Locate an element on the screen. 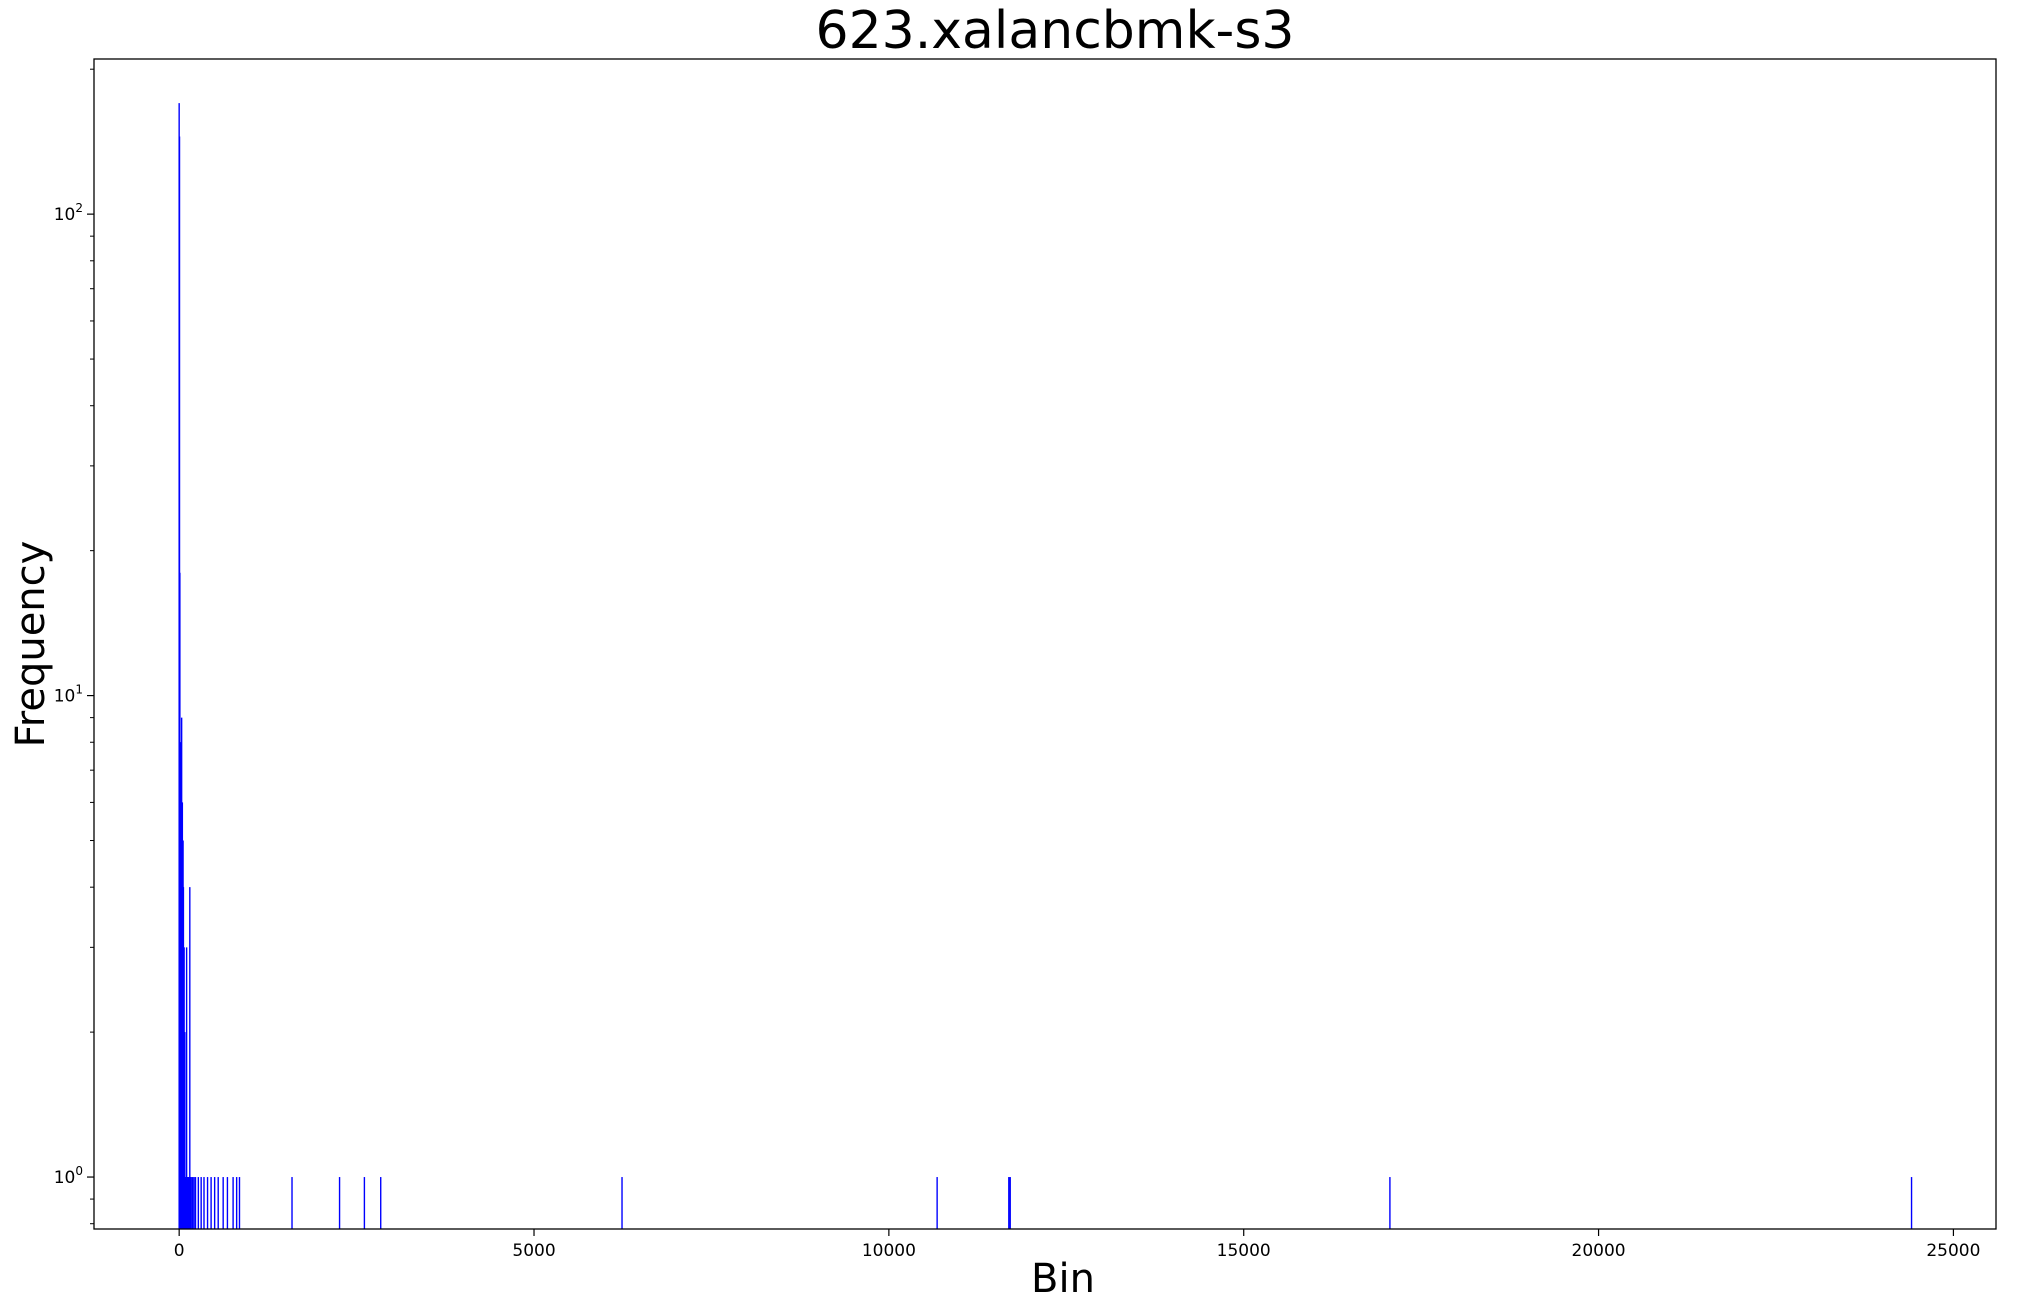 The image size is (2040, 1309). y-tick-label: 10¹ is located at coordinates (68, 695).